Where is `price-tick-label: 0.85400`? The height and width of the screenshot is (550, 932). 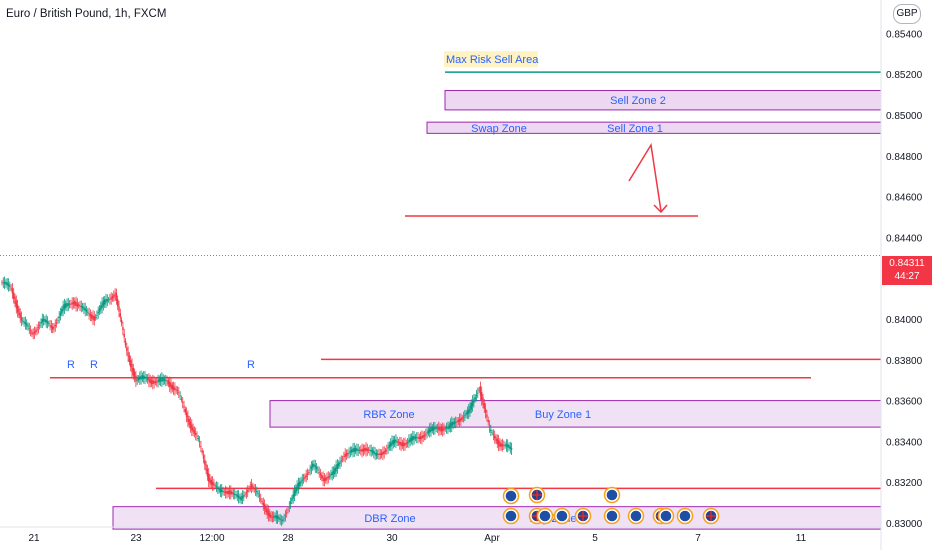 price-tick-label: 0.85400 is located at coordinates (904, 34).